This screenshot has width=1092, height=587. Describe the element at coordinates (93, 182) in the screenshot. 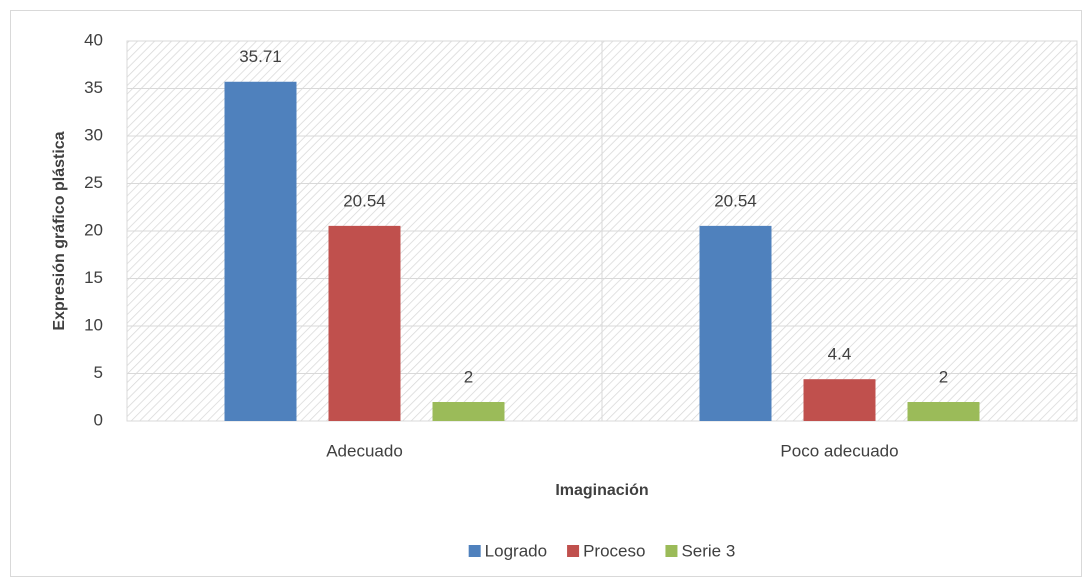

I see `y-tick-label: 25` at that location.